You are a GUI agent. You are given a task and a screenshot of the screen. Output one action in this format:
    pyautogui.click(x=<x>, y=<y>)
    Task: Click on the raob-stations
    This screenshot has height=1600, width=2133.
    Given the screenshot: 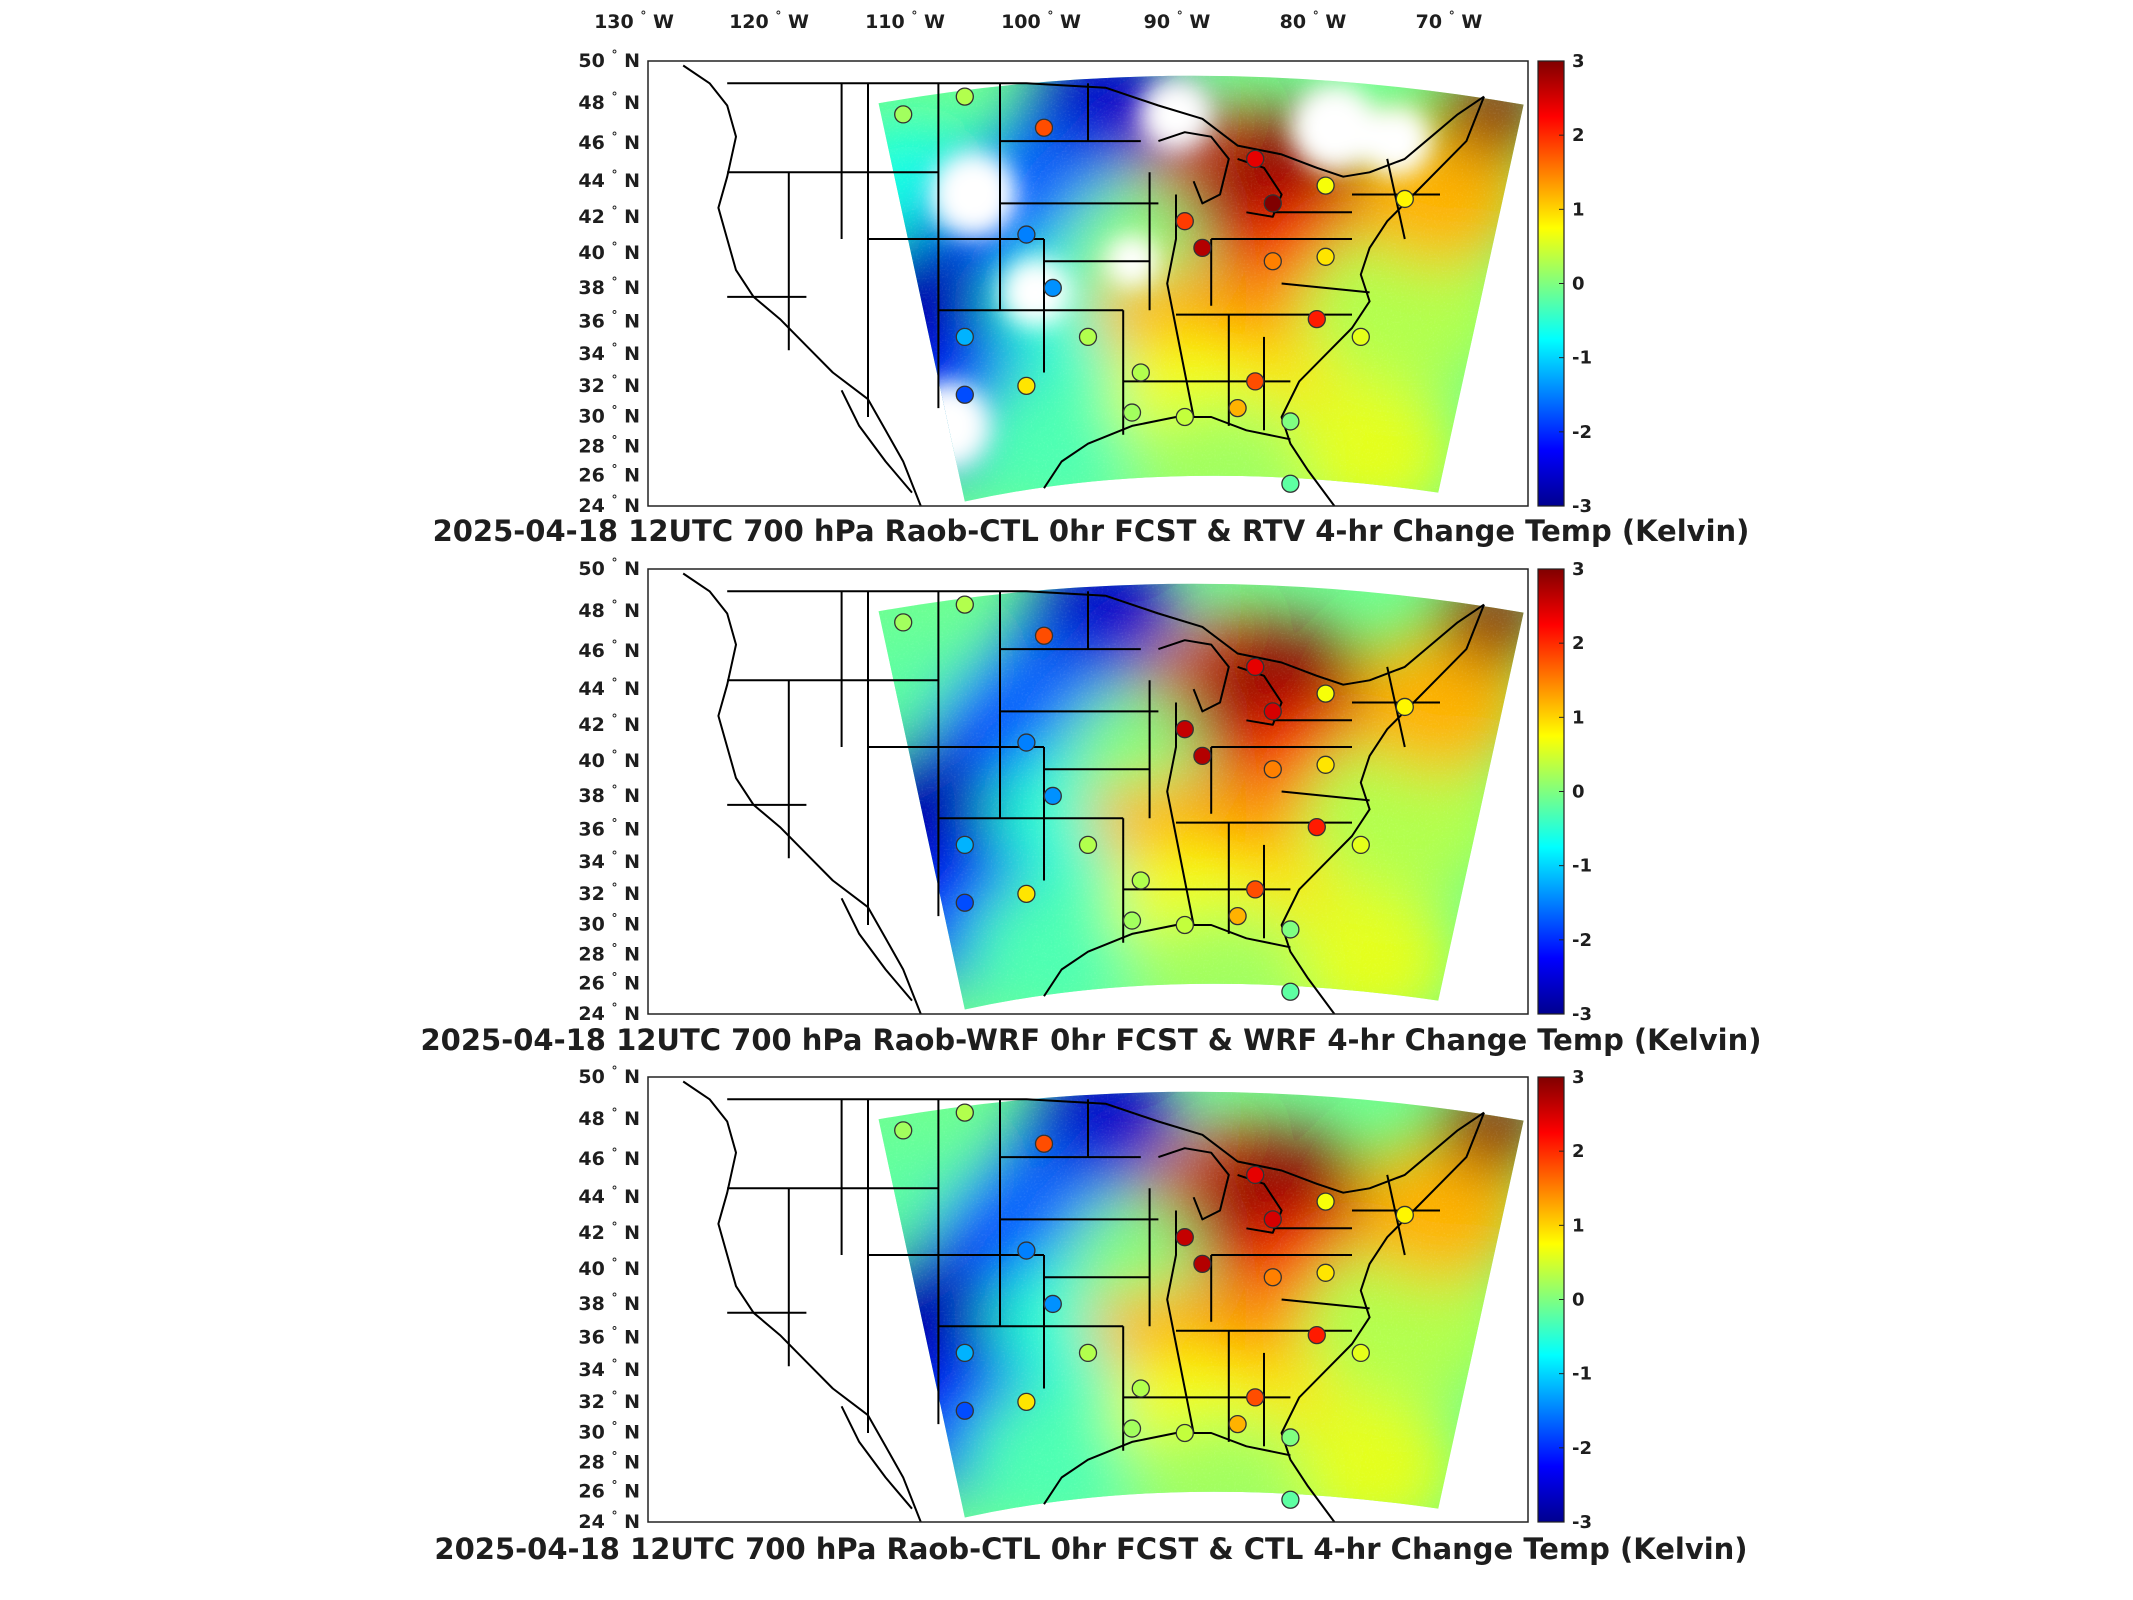 What is the action you would take?
    pyautogui.click(x=1154, y=290)
    